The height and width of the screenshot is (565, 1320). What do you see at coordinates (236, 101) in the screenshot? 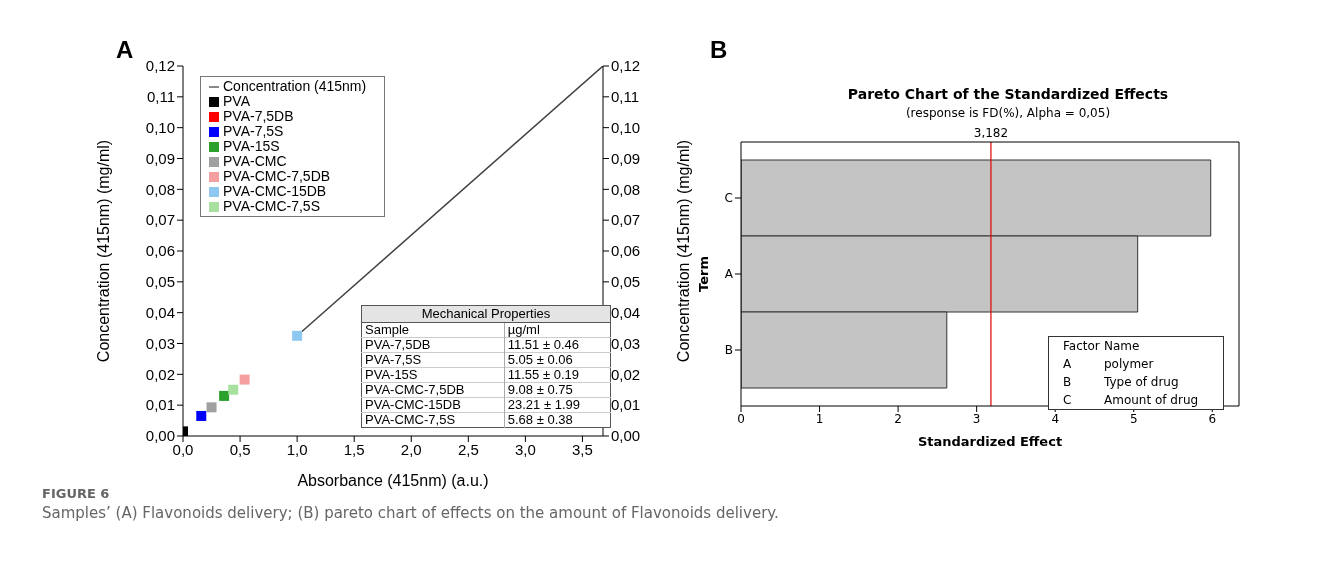
I see `legend-label: PVA` at bounding box center [236, 101].